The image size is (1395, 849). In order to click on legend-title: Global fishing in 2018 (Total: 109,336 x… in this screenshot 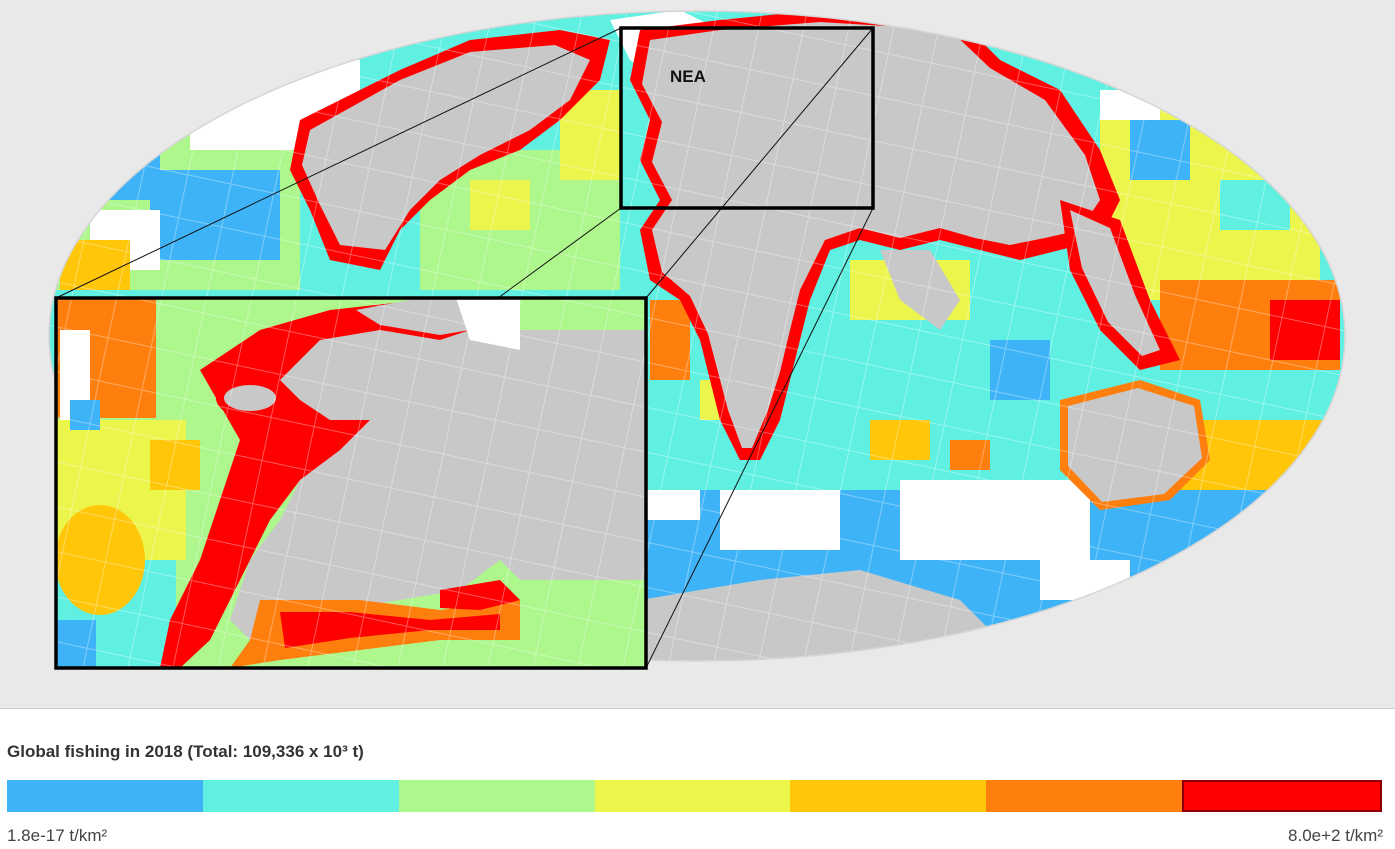, I will do `click(185, 751)`.